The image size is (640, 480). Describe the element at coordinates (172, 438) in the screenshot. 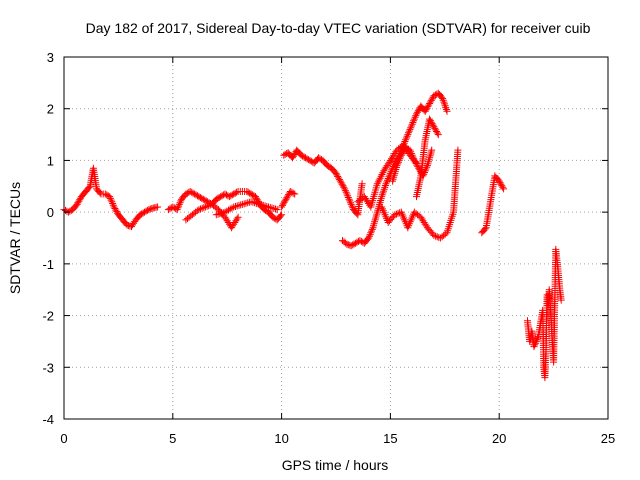

I see `x-tick-label: 5` at that location.